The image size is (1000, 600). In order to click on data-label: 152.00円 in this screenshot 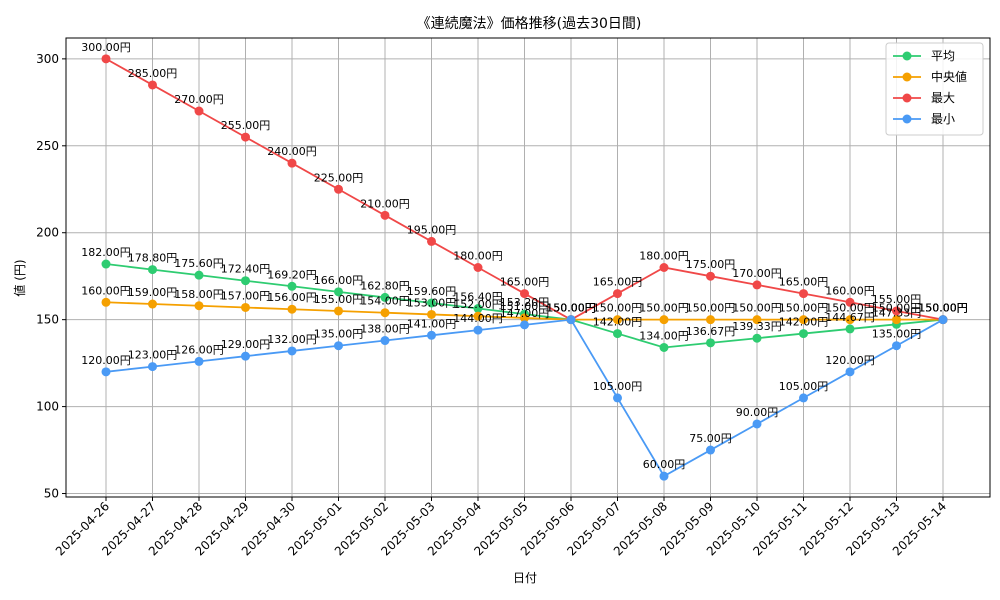, I will do `click(478, 304)`.